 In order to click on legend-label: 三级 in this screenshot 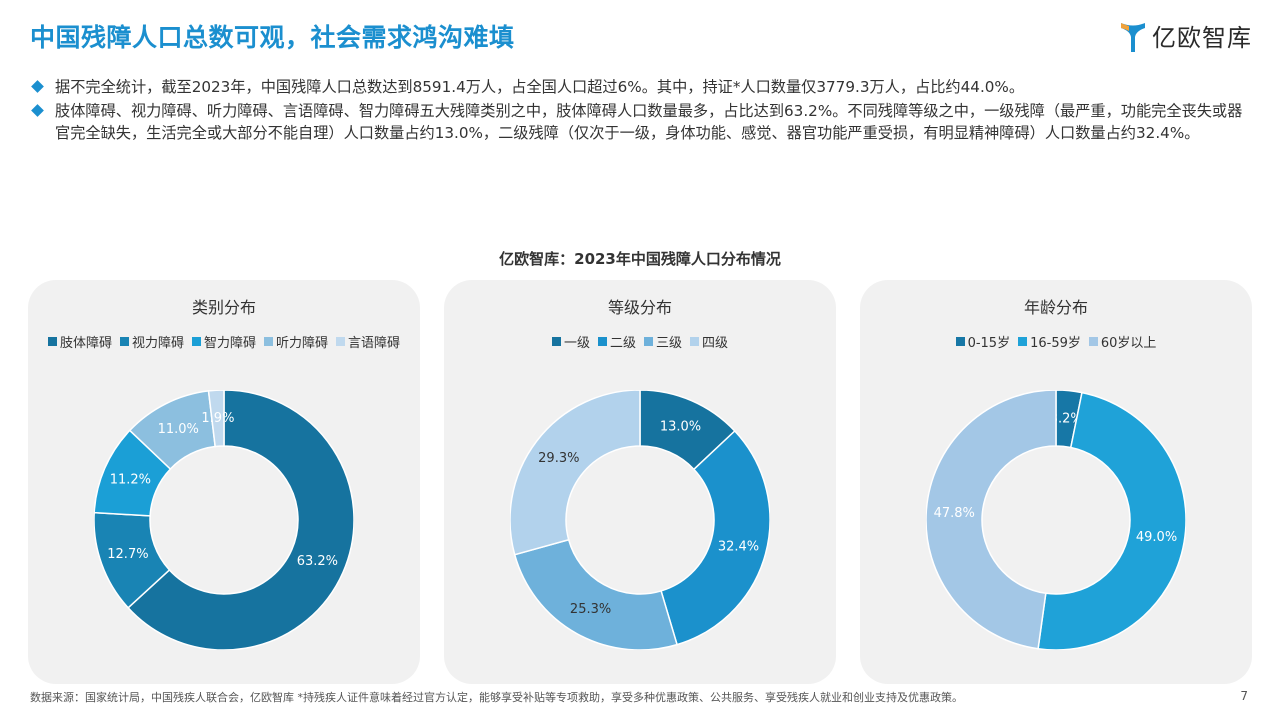, I will do `click(669, 343)`.